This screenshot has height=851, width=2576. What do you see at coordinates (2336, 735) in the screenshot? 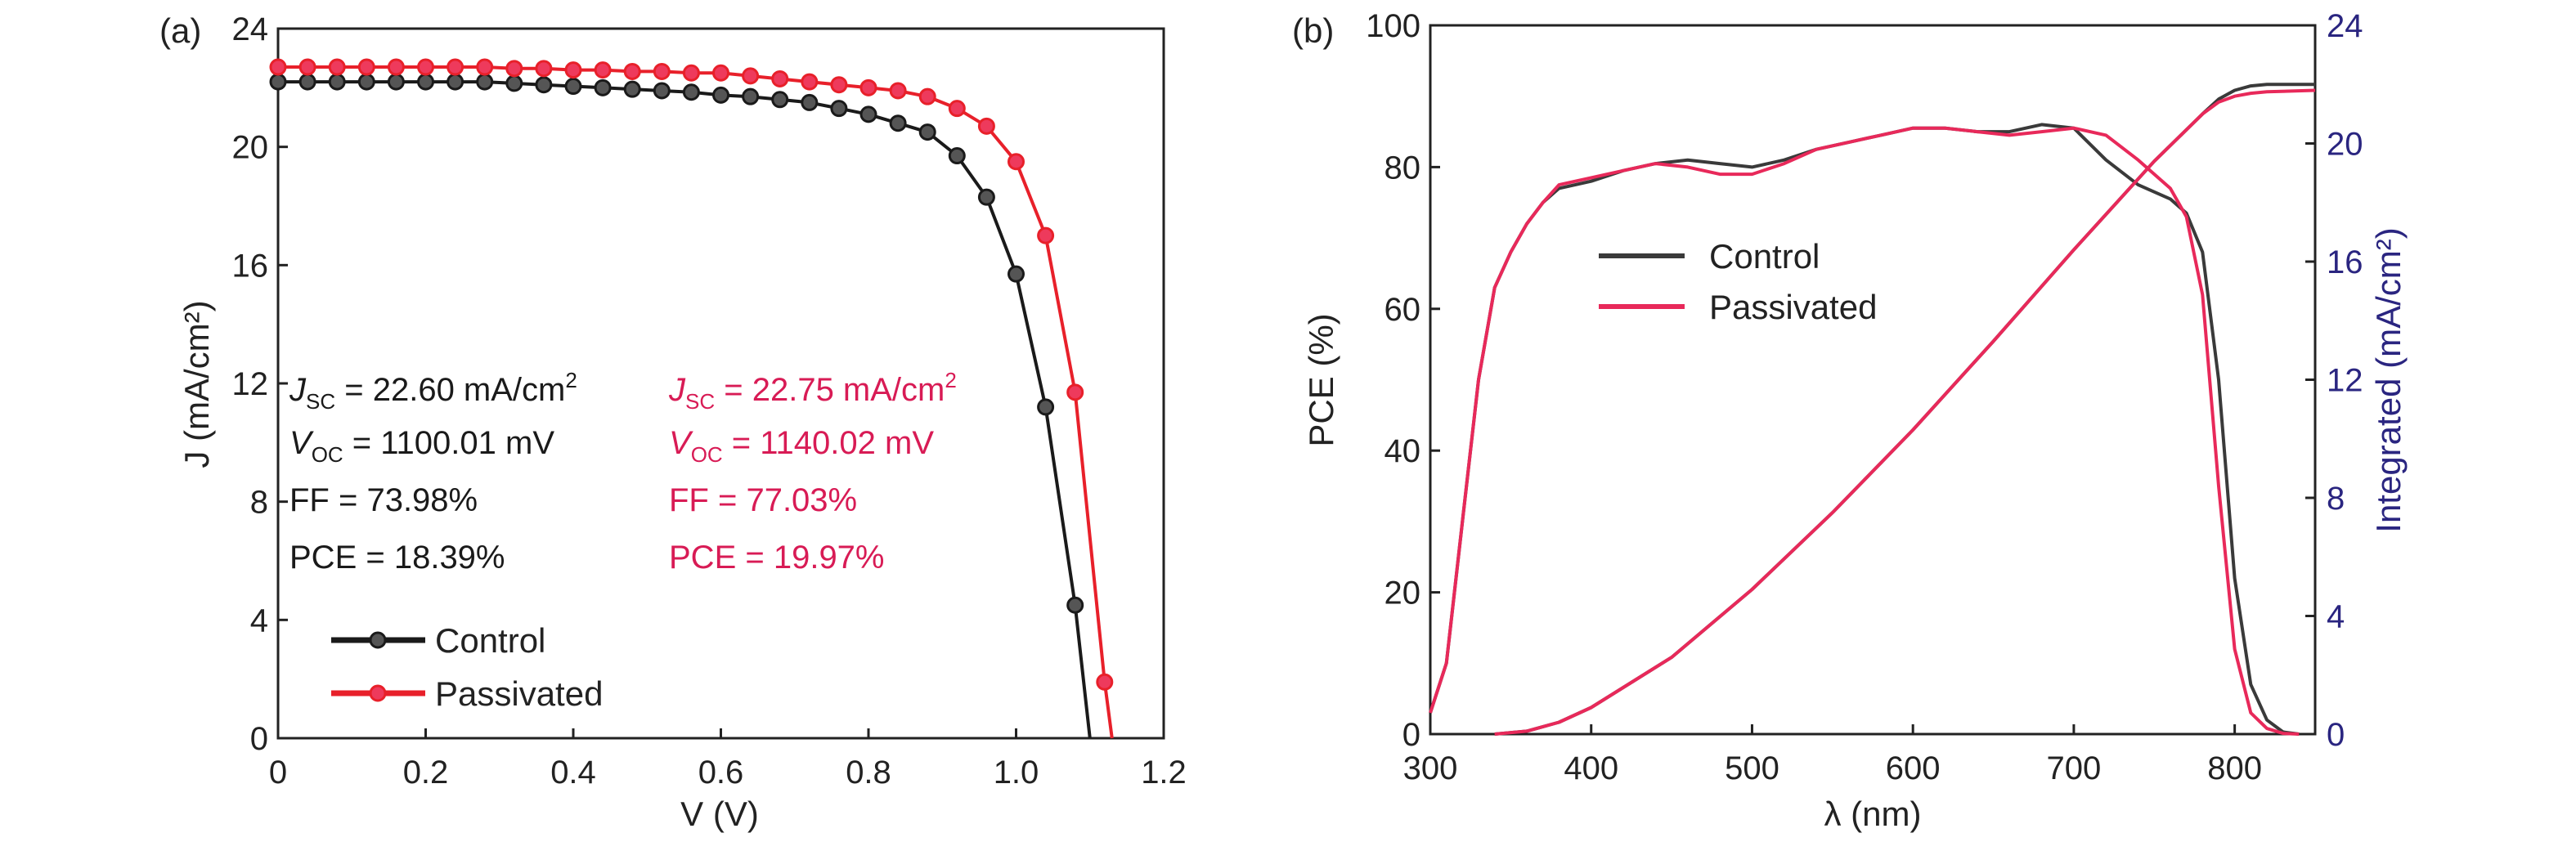
I see `panel-b-y2tick-label: 0` at bounding box center [2336, 735].